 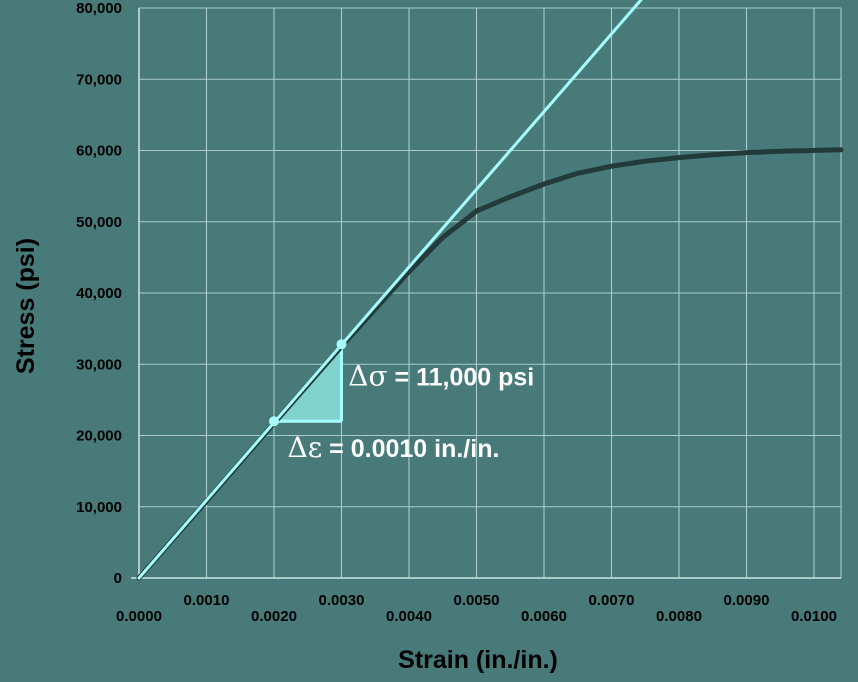 I want to click on x-tick-label: 0.0020, so click(x=274, y=616).